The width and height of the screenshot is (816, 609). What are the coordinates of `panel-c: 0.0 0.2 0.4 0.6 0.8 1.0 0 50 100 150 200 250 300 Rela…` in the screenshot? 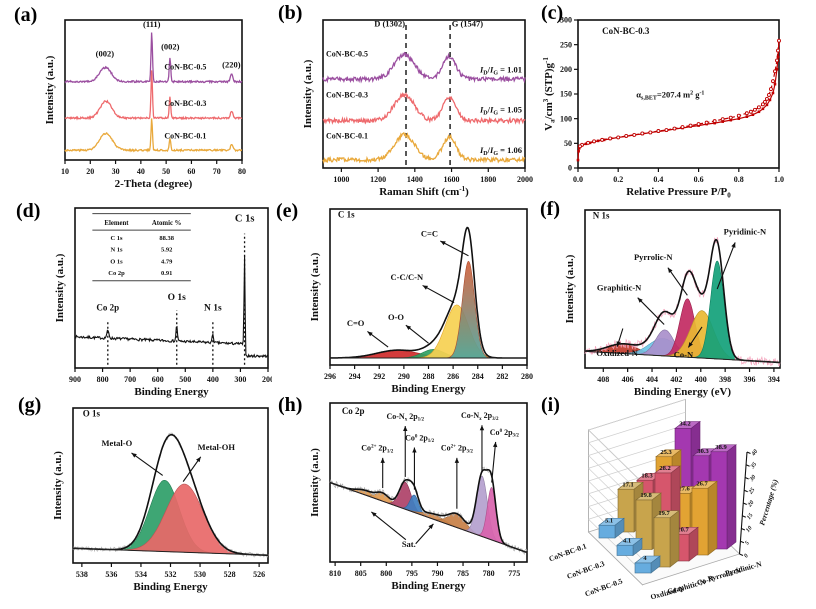 It's located at (678, 99).